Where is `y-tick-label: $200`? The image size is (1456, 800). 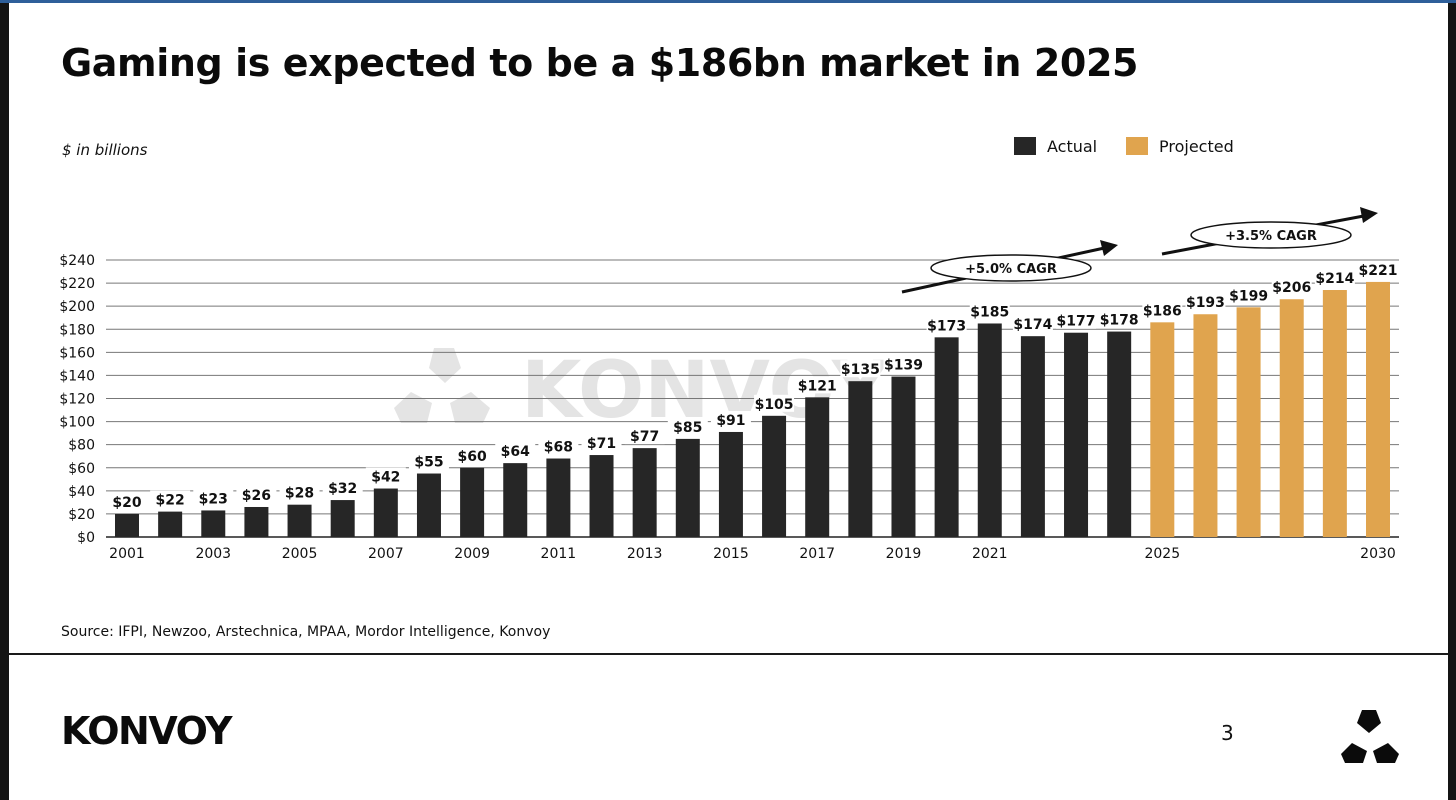 y-tick-label: $200 is located at coordinates (77, 307).